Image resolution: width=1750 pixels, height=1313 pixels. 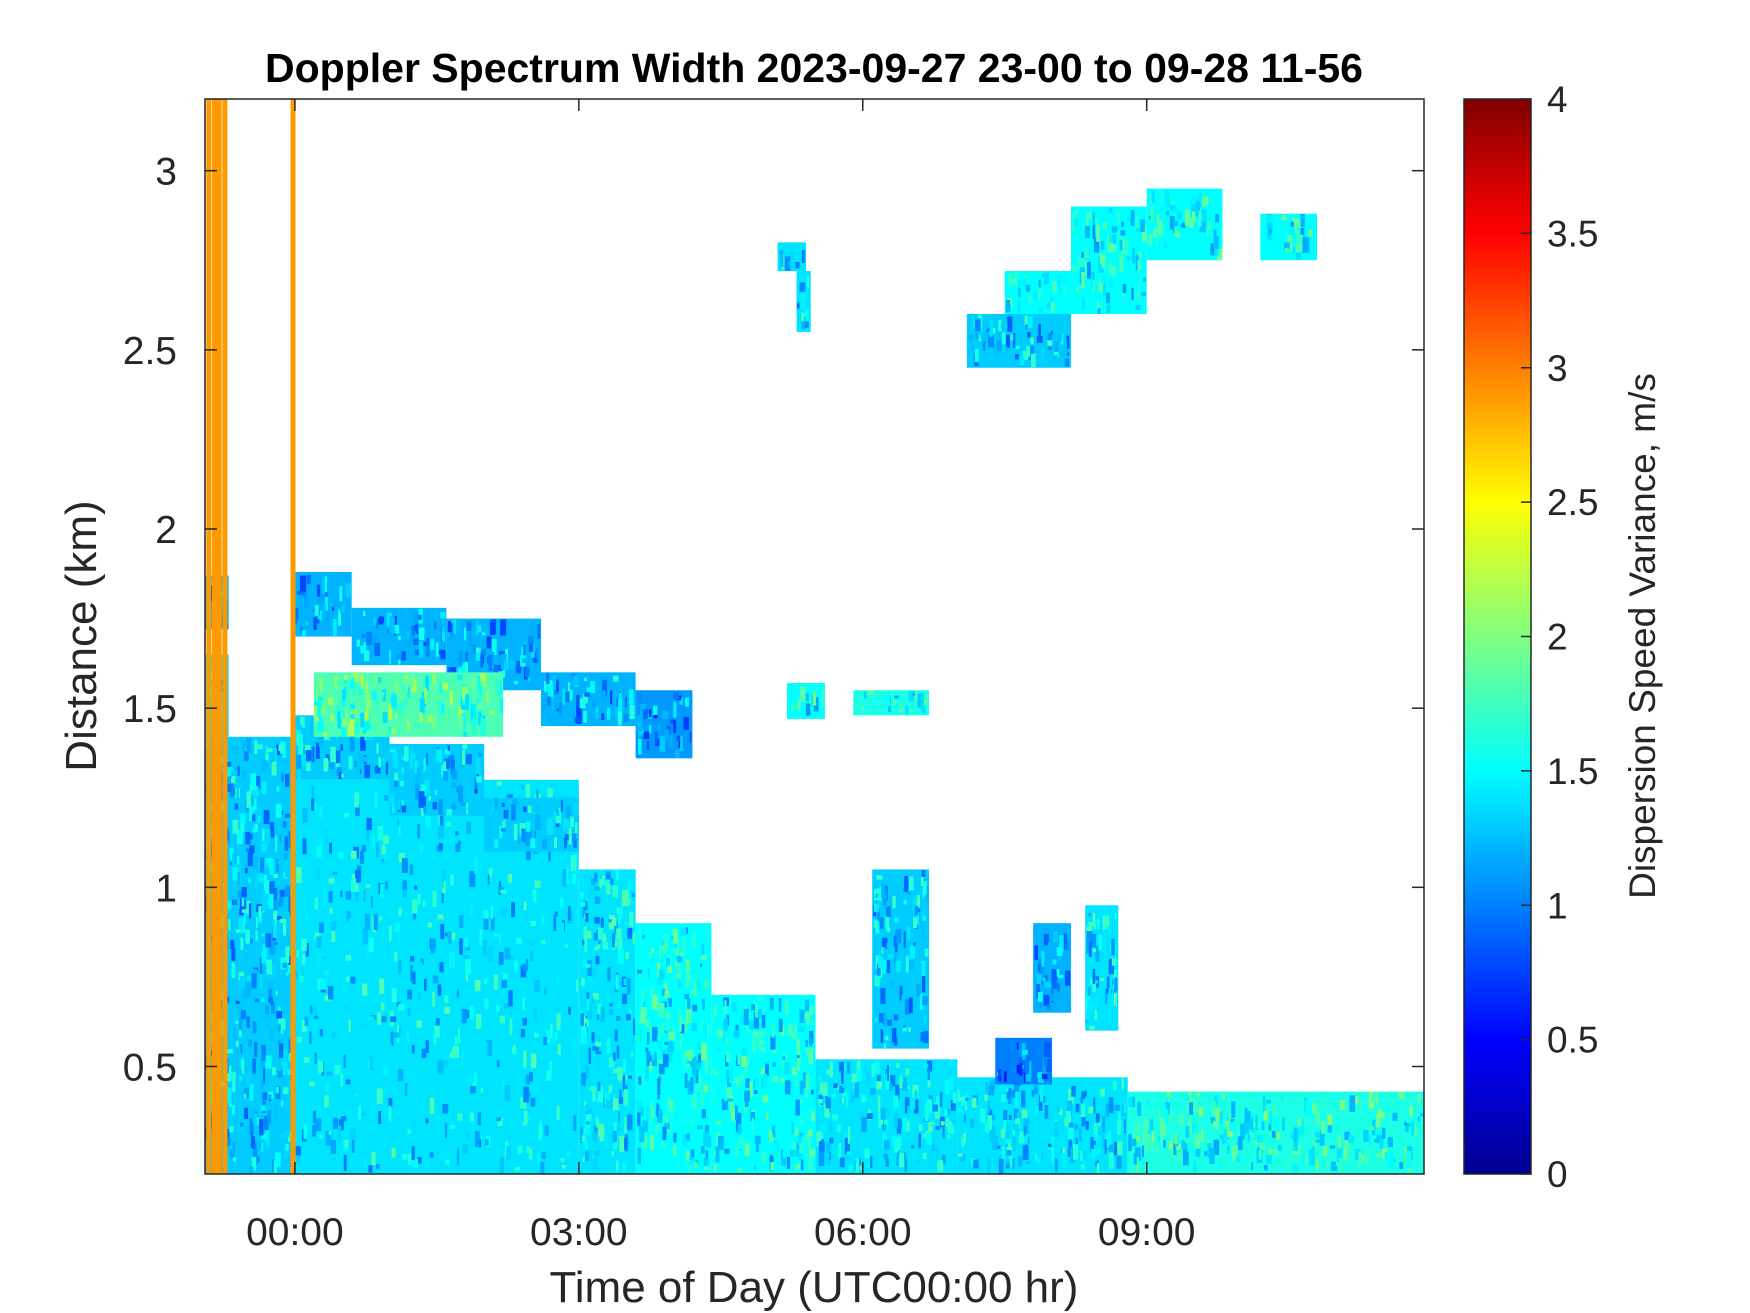 I want to click on y-tick-label: 1, so click(x=166, y=888).